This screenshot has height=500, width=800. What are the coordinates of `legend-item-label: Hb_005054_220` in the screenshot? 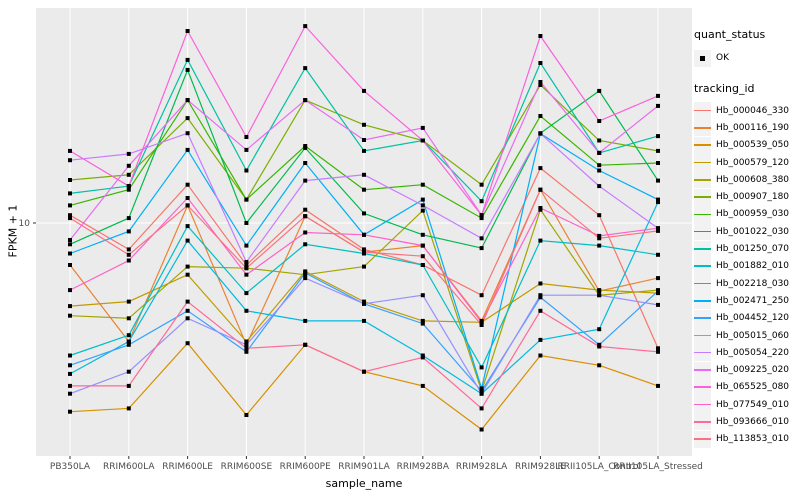 It's located at (753, 352).